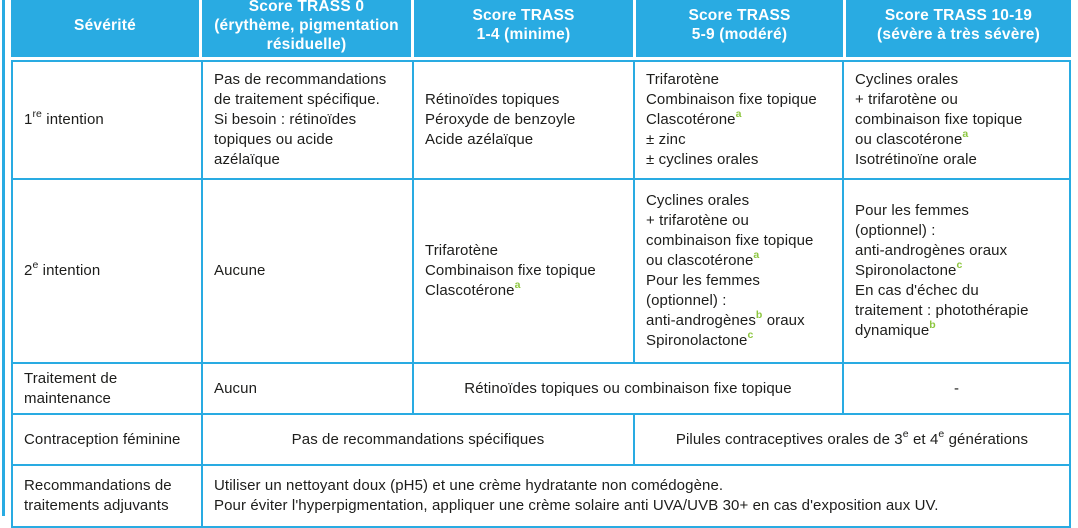 The height and width of the screenshot is (528, 1078). What do you see at coordinates (107, 388) in the screenshot?
I see `row-label-3: Traitement de maintenance` at bounding box center [107, 388].